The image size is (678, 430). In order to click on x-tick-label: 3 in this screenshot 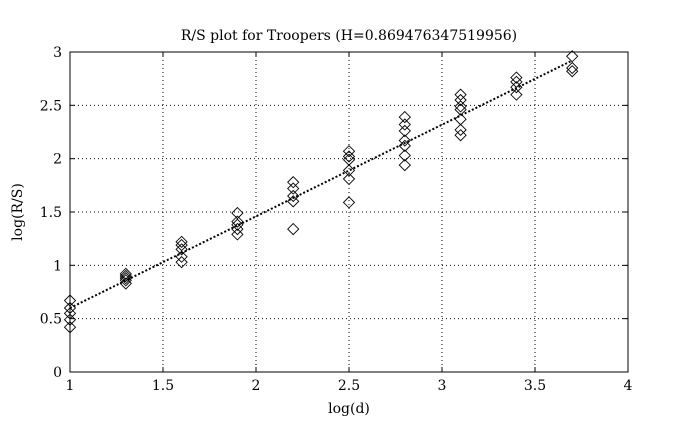, I will do `click(442, 386)`.